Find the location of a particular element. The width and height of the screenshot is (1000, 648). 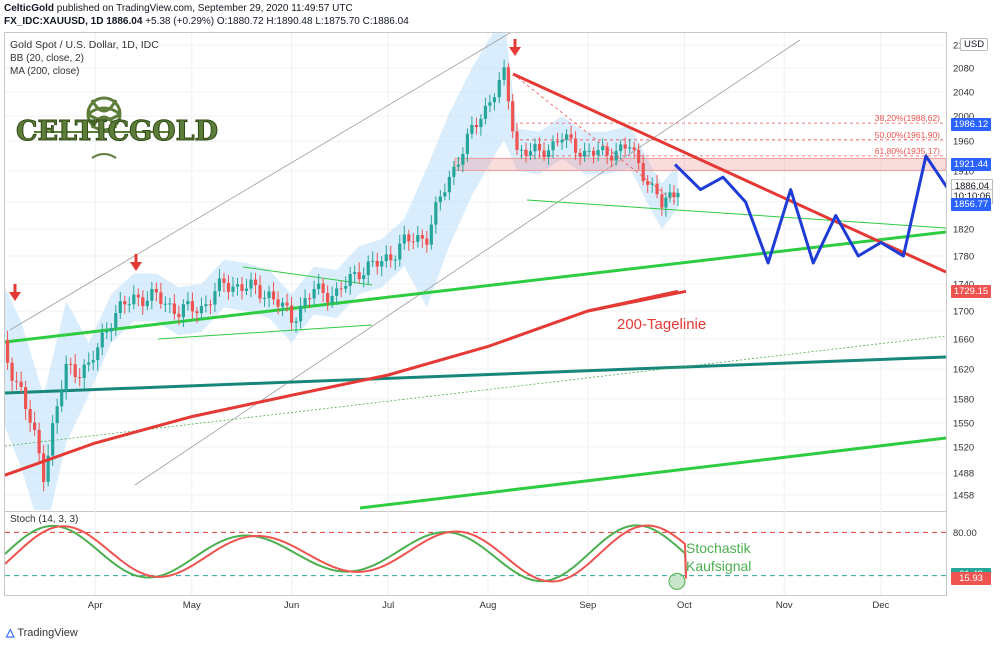

high-value: 1890.48 is located at coordinates (294, 21).